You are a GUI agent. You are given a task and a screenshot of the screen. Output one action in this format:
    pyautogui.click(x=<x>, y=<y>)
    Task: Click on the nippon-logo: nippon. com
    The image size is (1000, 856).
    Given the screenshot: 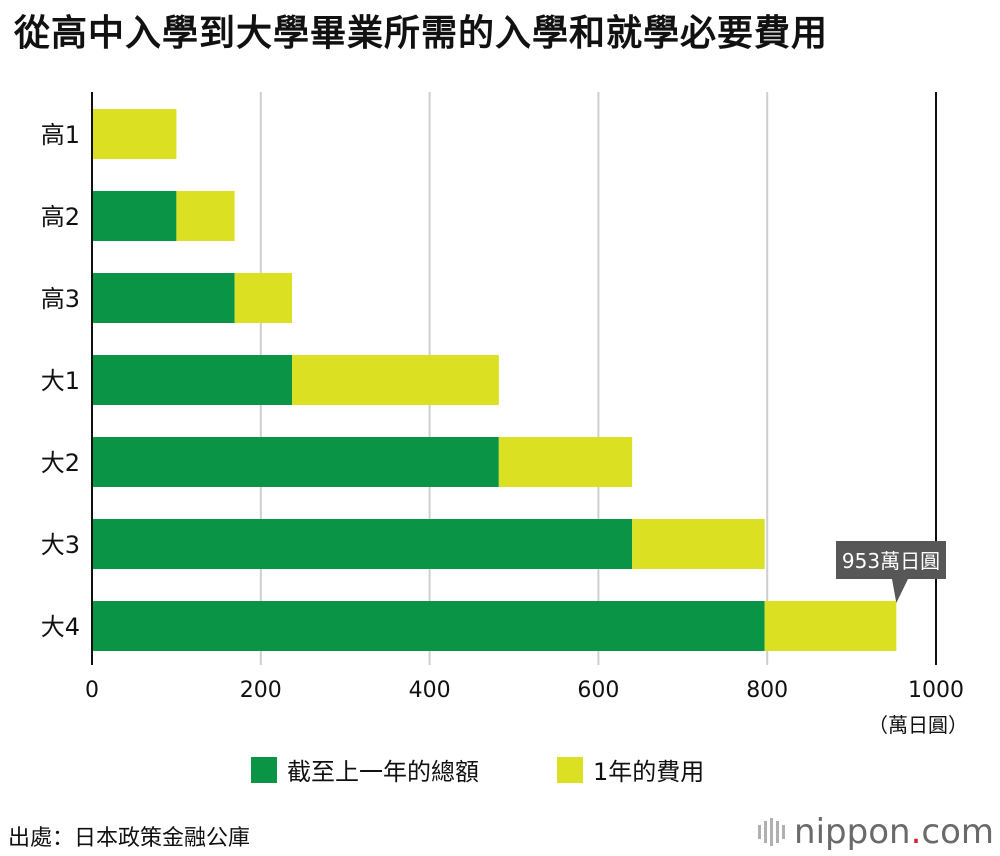 What is the action you would take?
    pyautogui.click(x=876, y=832)
    